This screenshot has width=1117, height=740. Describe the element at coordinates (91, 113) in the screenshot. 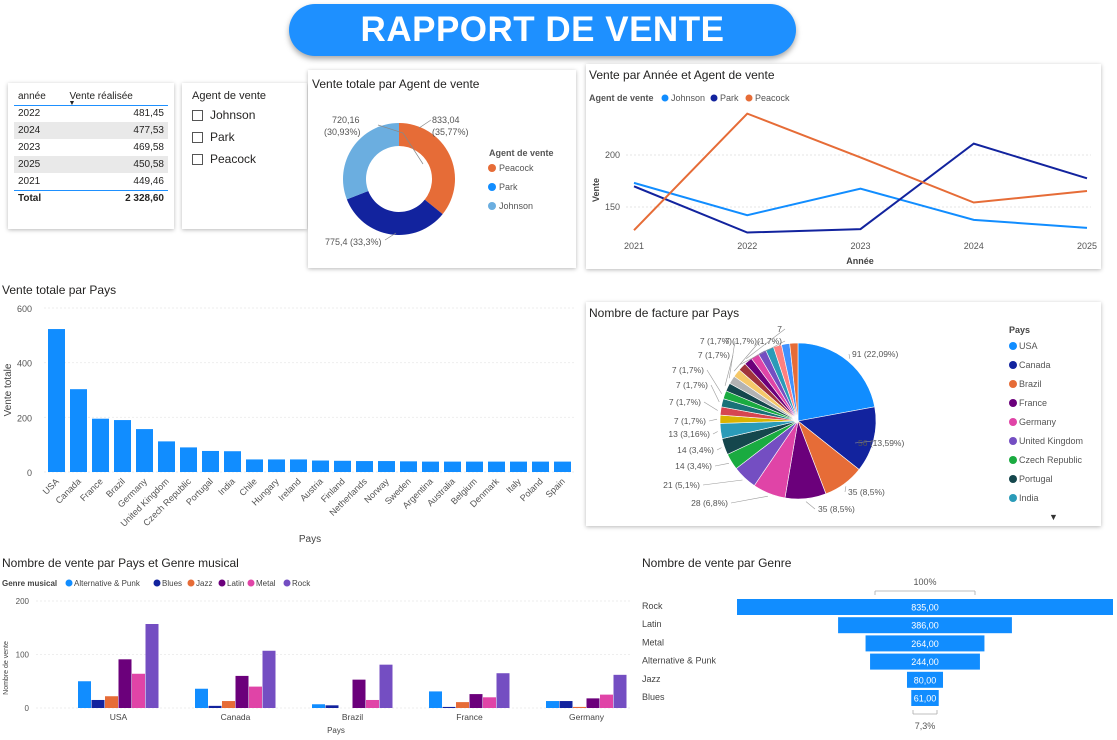

I see `table-row: 2022 481,45` at that location.